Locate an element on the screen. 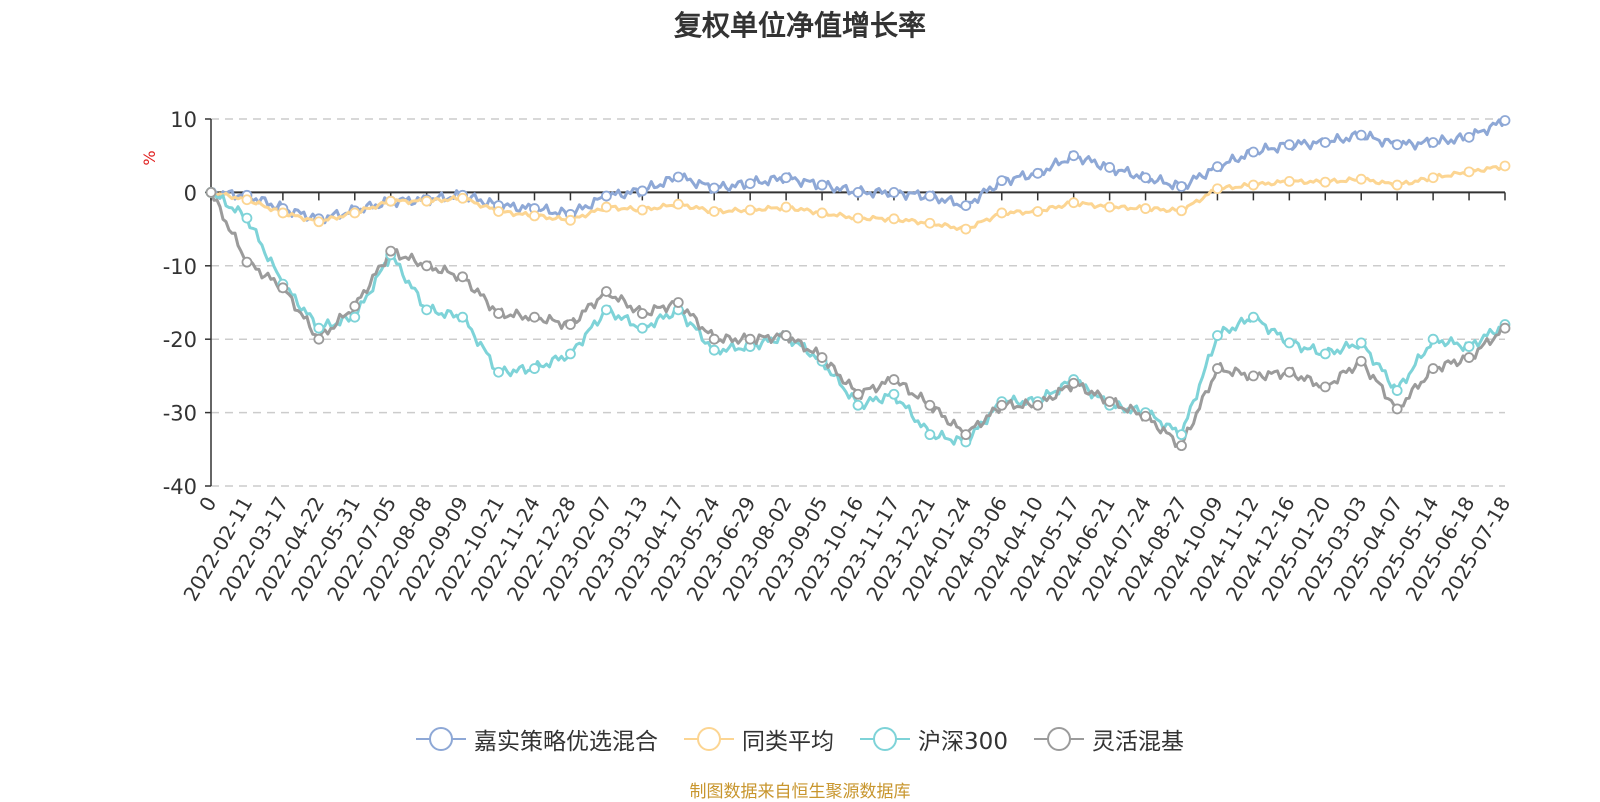 This screenshot has height=802, width=1600. y-tick-label: -40 is located at coordinates (180, 487).